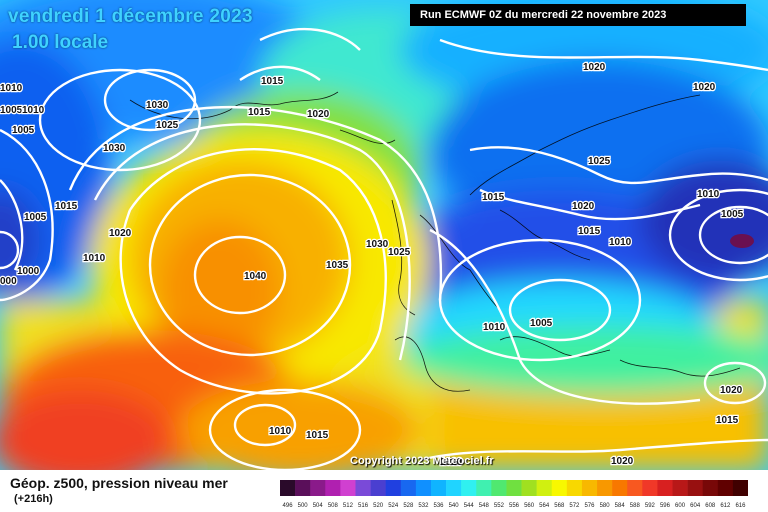 The height and width of the screenshot is (512, 768). Describe the element at coordinates (635, 506) in the screenshot. I see `color-scale-tick-label: 588` at that location.